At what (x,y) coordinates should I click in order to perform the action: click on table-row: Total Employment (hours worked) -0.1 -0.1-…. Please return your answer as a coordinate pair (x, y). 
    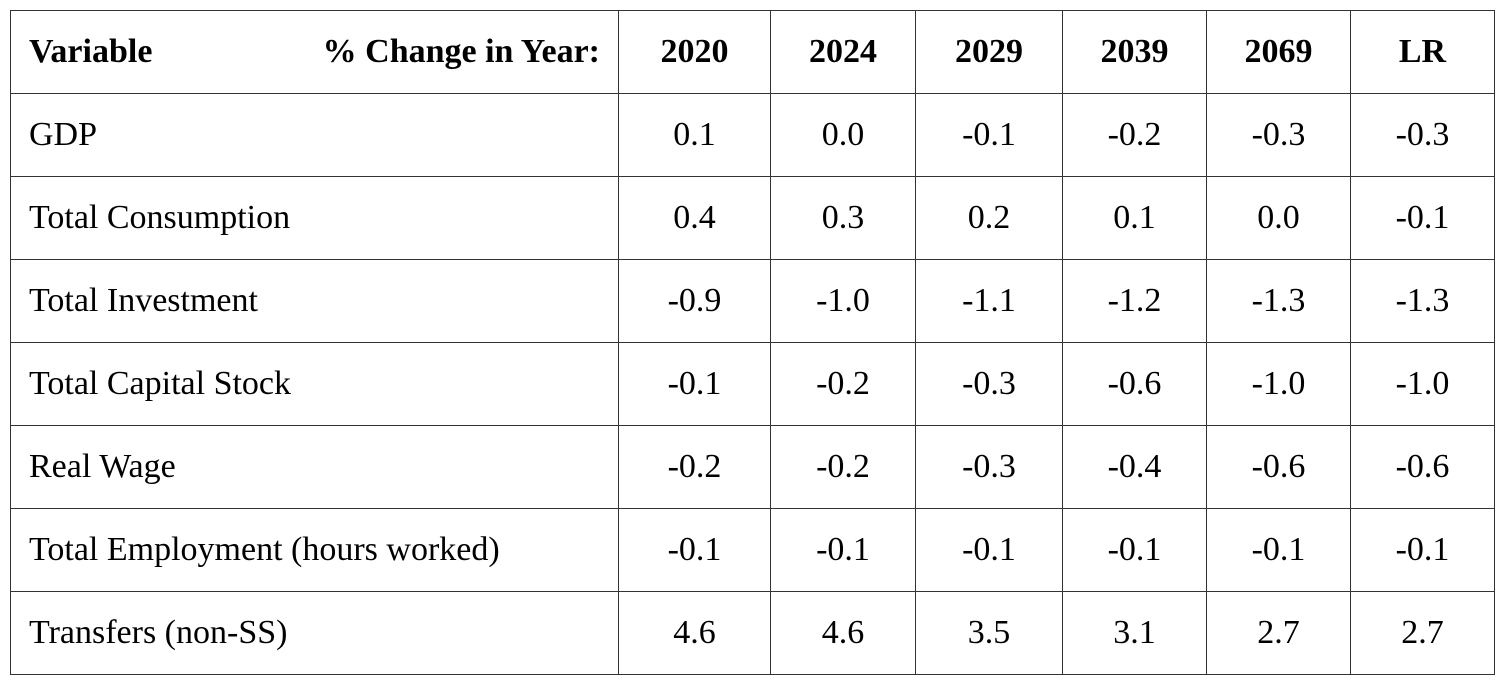
    Looking at the image, I should click on (752, 550).